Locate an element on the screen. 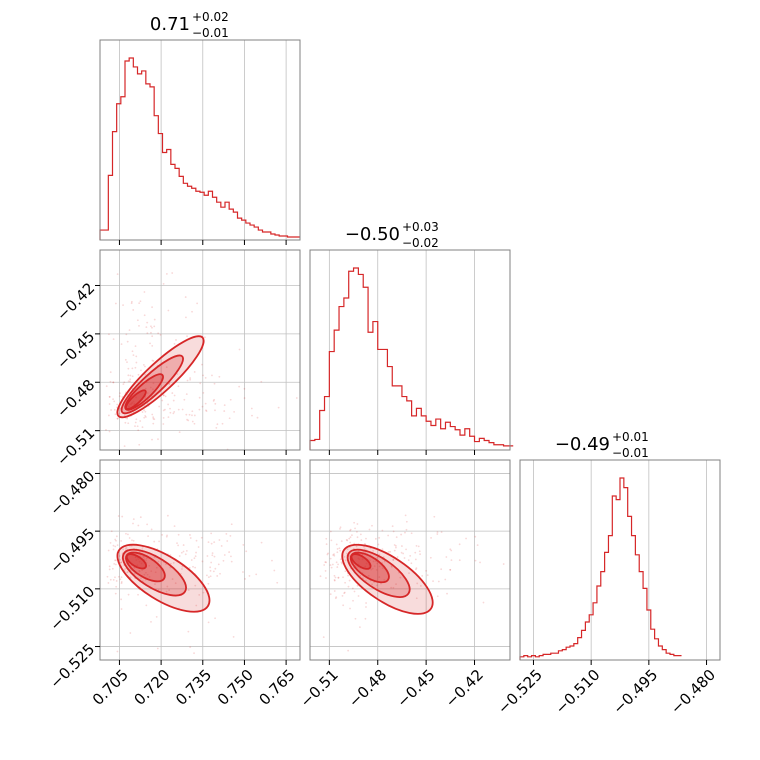 The image size is (760, 760). panel-title-1: −0.50 +0.03 −0.02 is located at coordinates (392, 235).